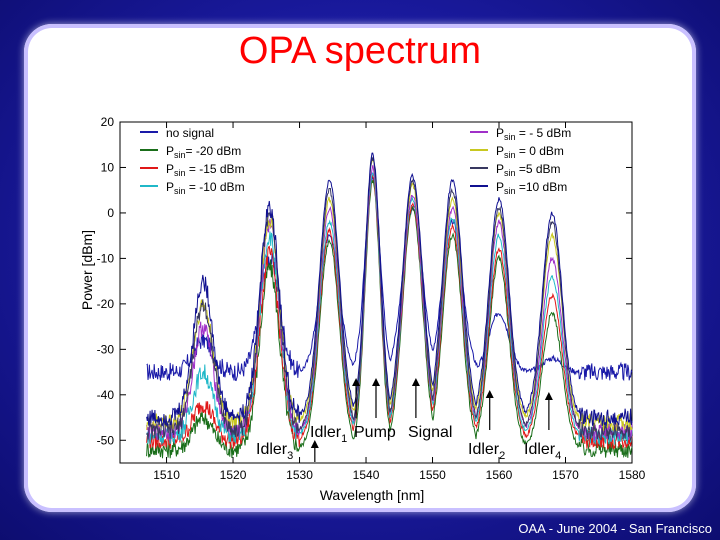 The height and width of the screenshot is (540, 720). What do you see at coordinates (408, 420) in the screenshot?
I see `annotation-layer: Idler3 Idler1 Pump Signal Idler2 Idler4` at bounding box center [408, 420].